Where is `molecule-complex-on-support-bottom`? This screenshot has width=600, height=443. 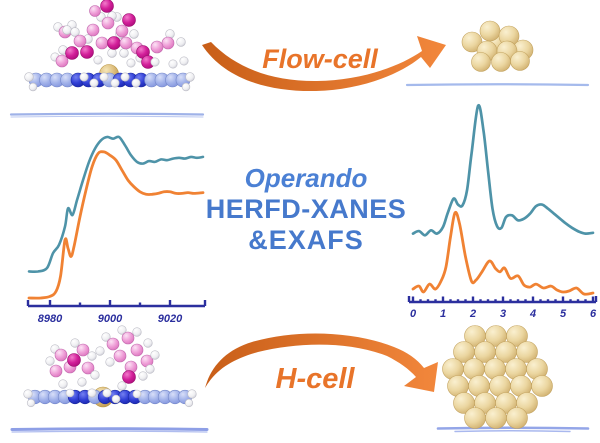 molecule-complex-on-support-bottom is located at coordinates (110, 366).